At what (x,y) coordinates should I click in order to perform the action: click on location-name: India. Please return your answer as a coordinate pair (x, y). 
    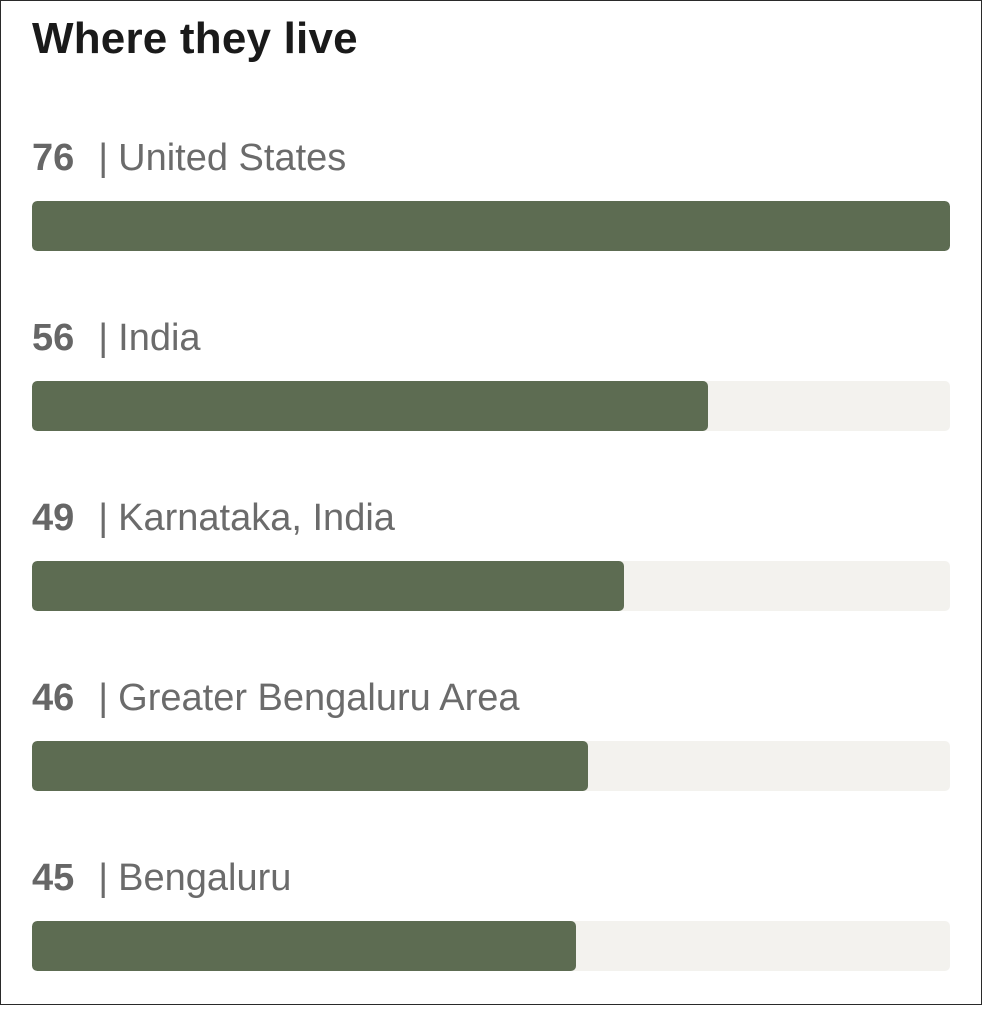
    Looking at the image, I should click on (159, 338).